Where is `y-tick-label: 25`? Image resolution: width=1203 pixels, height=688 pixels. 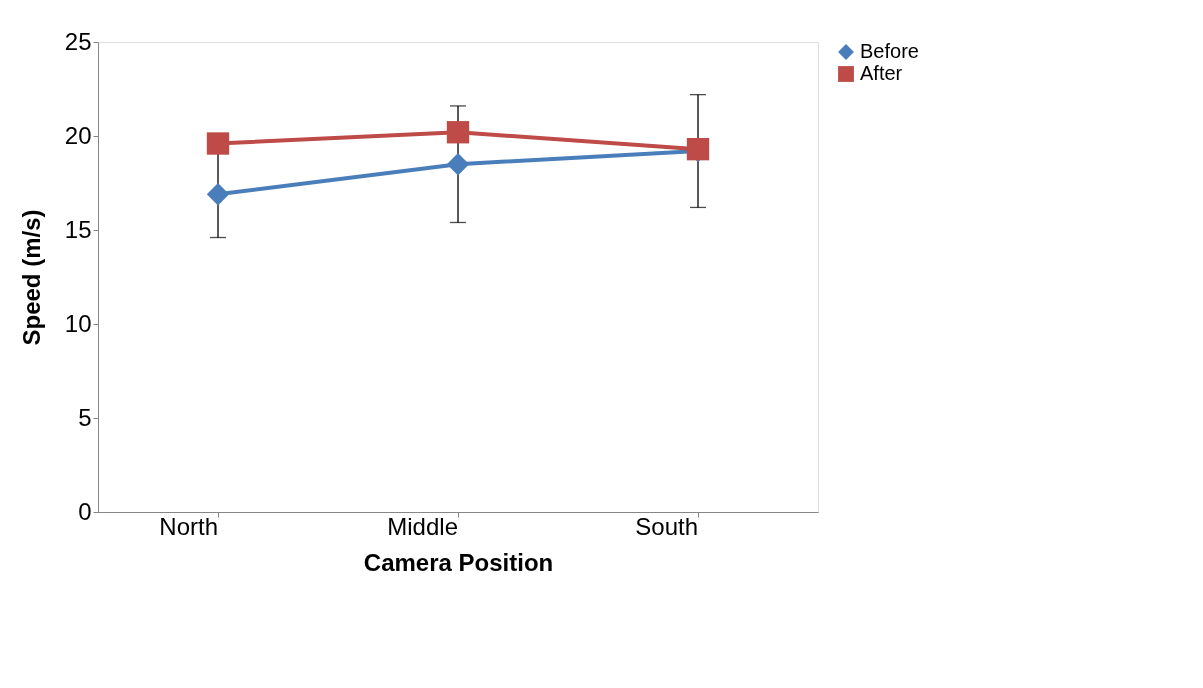
y-tick-label: 25 is located at coordinates (78, 41).